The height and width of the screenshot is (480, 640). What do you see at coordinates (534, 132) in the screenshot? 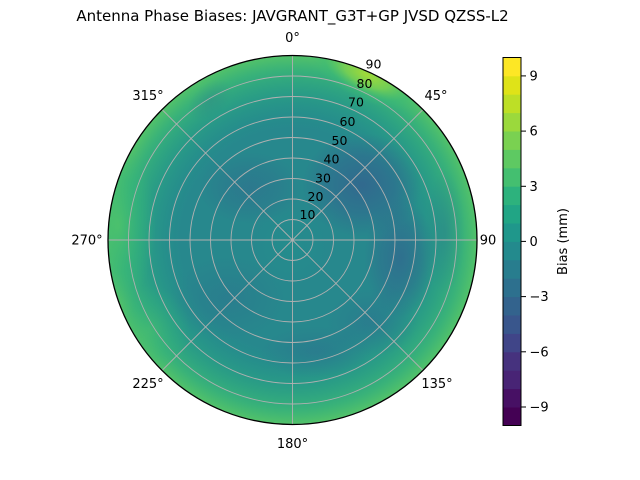
I see `colorbar-tick-6: 6` at bounding box center [534, 132].